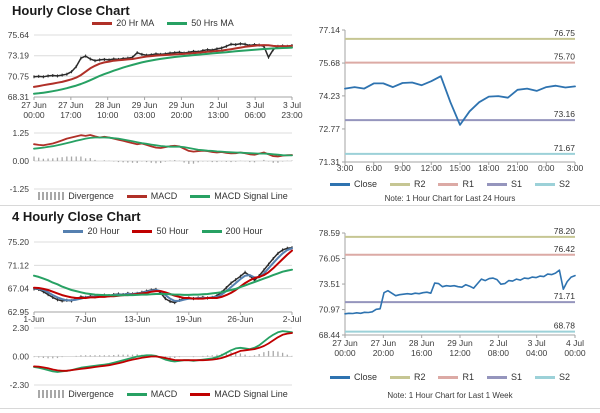 Image resolution: width=600 pixels, height=413 pixels. I want to click on svg-text: 68.78, so click(565, 326).